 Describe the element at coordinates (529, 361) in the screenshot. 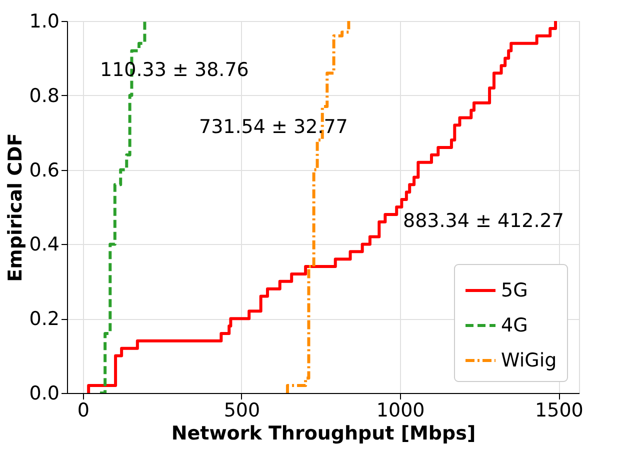

I see `legend-label: WiGig` at that location.